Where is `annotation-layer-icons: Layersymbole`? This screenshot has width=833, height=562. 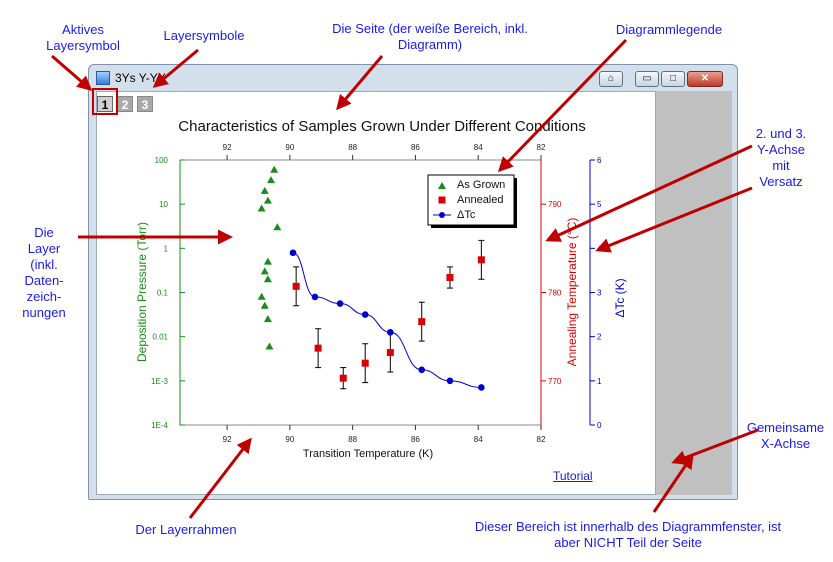 annotation-layer-icons: Layersymbole is located at coordinates (204, 36).